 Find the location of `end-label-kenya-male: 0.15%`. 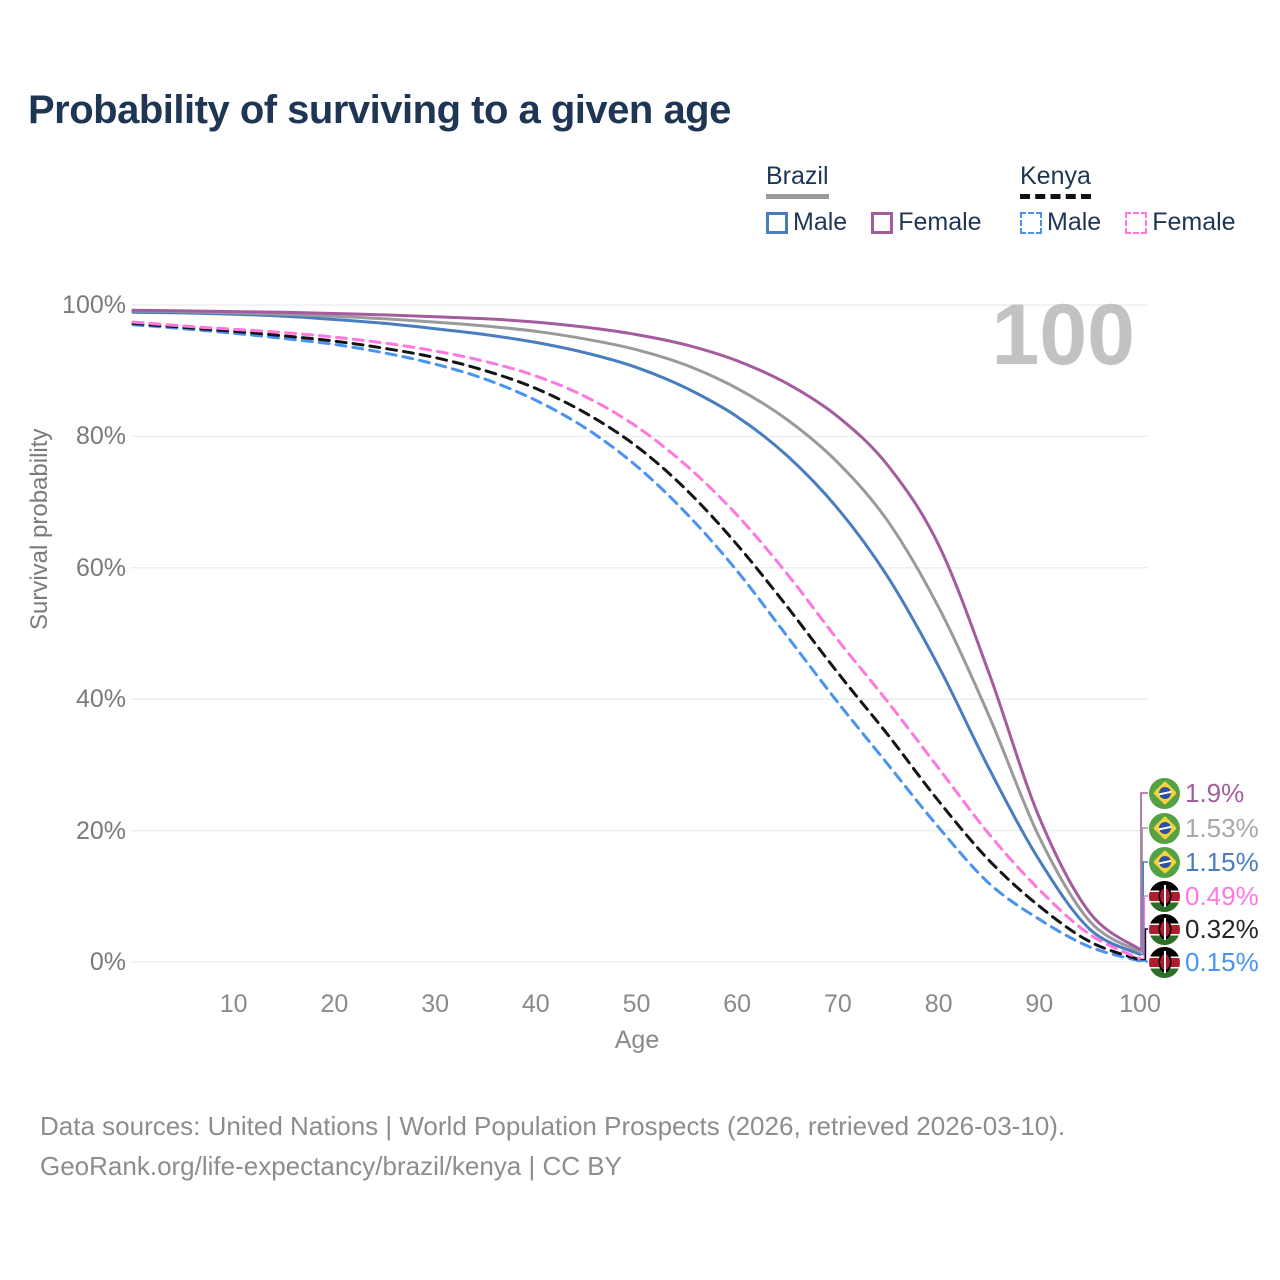

end-label-kenya-male: 0.15% is located at coordinates (1204, 962).